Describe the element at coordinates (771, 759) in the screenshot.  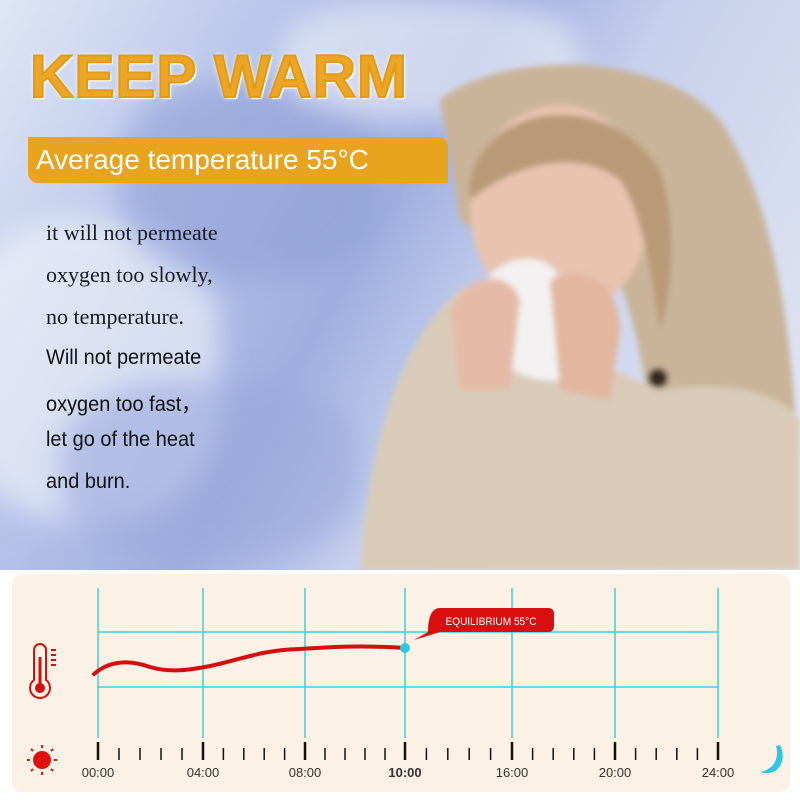
I see `moon-icon` at that location.